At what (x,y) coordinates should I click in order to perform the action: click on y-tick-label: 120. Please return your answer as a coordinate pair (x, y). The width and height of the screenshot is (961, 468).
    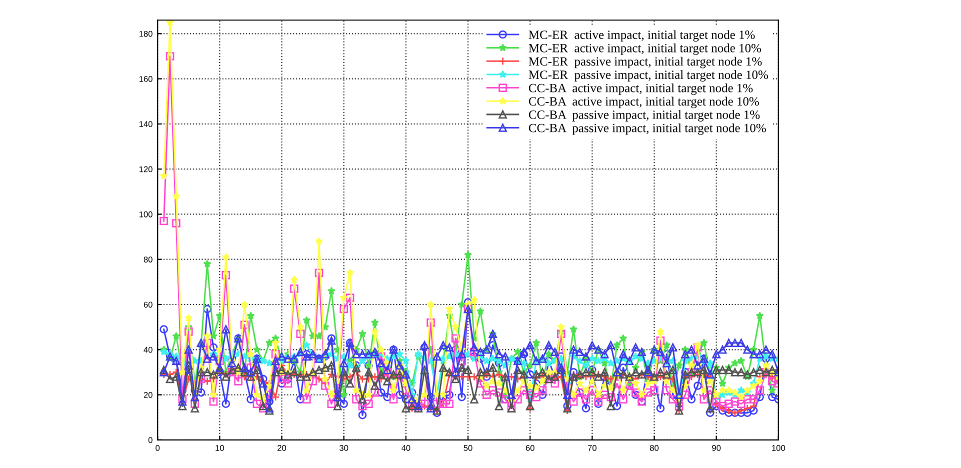
    Looking at the image, I should click on (145, 169).